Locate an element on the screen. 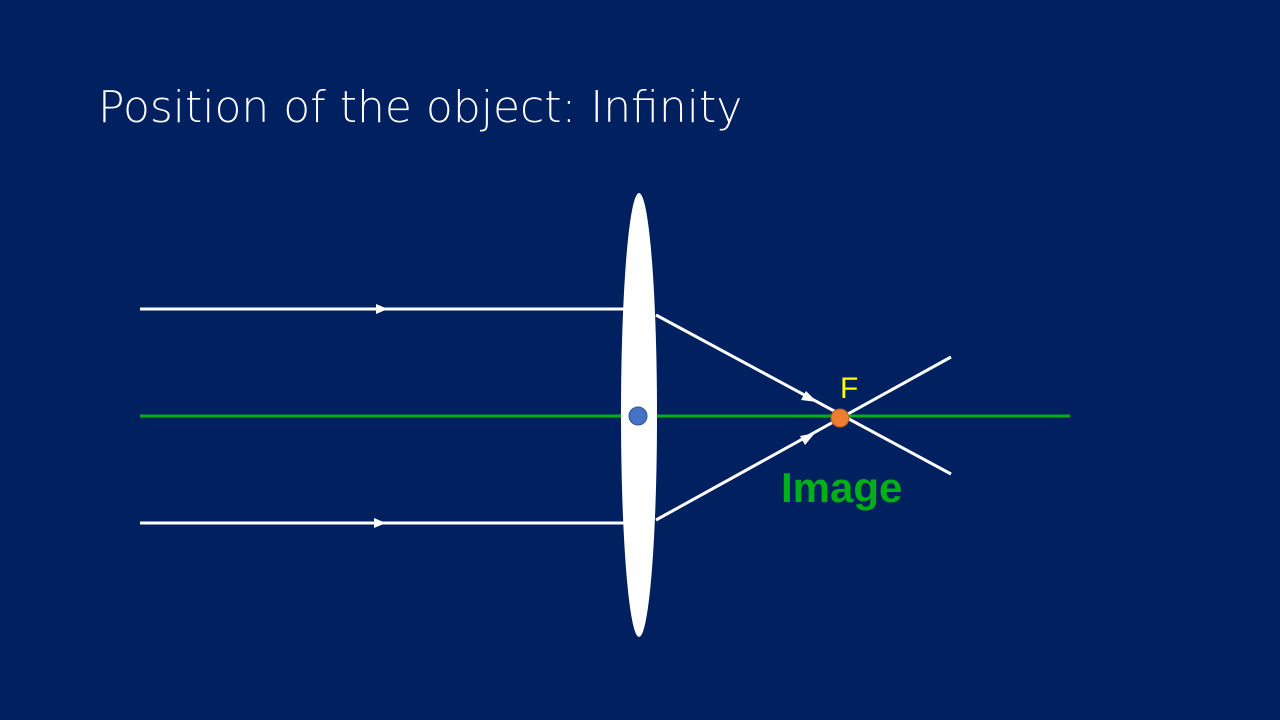 Image resolution: width=1280 pixels, height=720 pixels. focal-point-label: F is located at coordinates (849, 388).